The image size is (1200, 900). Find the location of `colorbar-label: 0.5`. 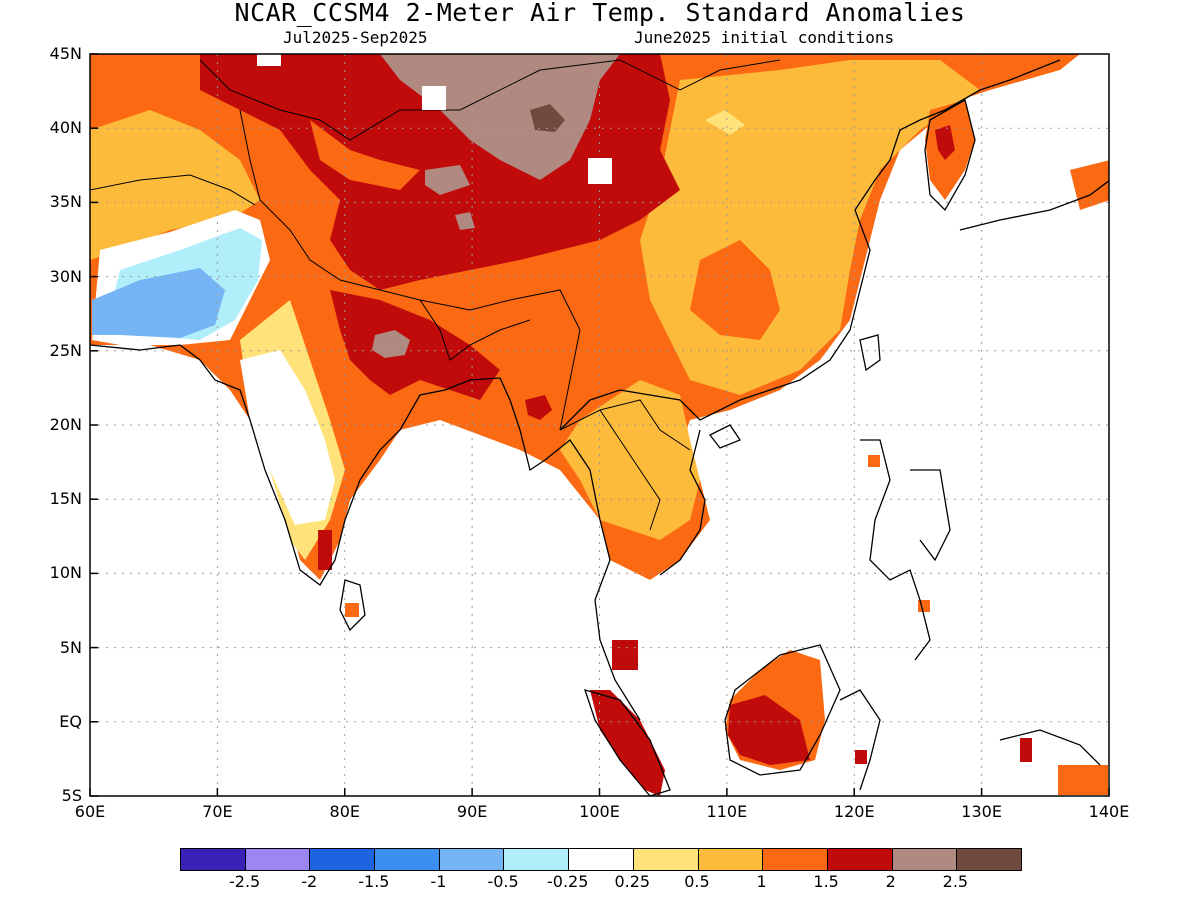

colorbar-label: 0.5 is located at coordinates (697, 881).